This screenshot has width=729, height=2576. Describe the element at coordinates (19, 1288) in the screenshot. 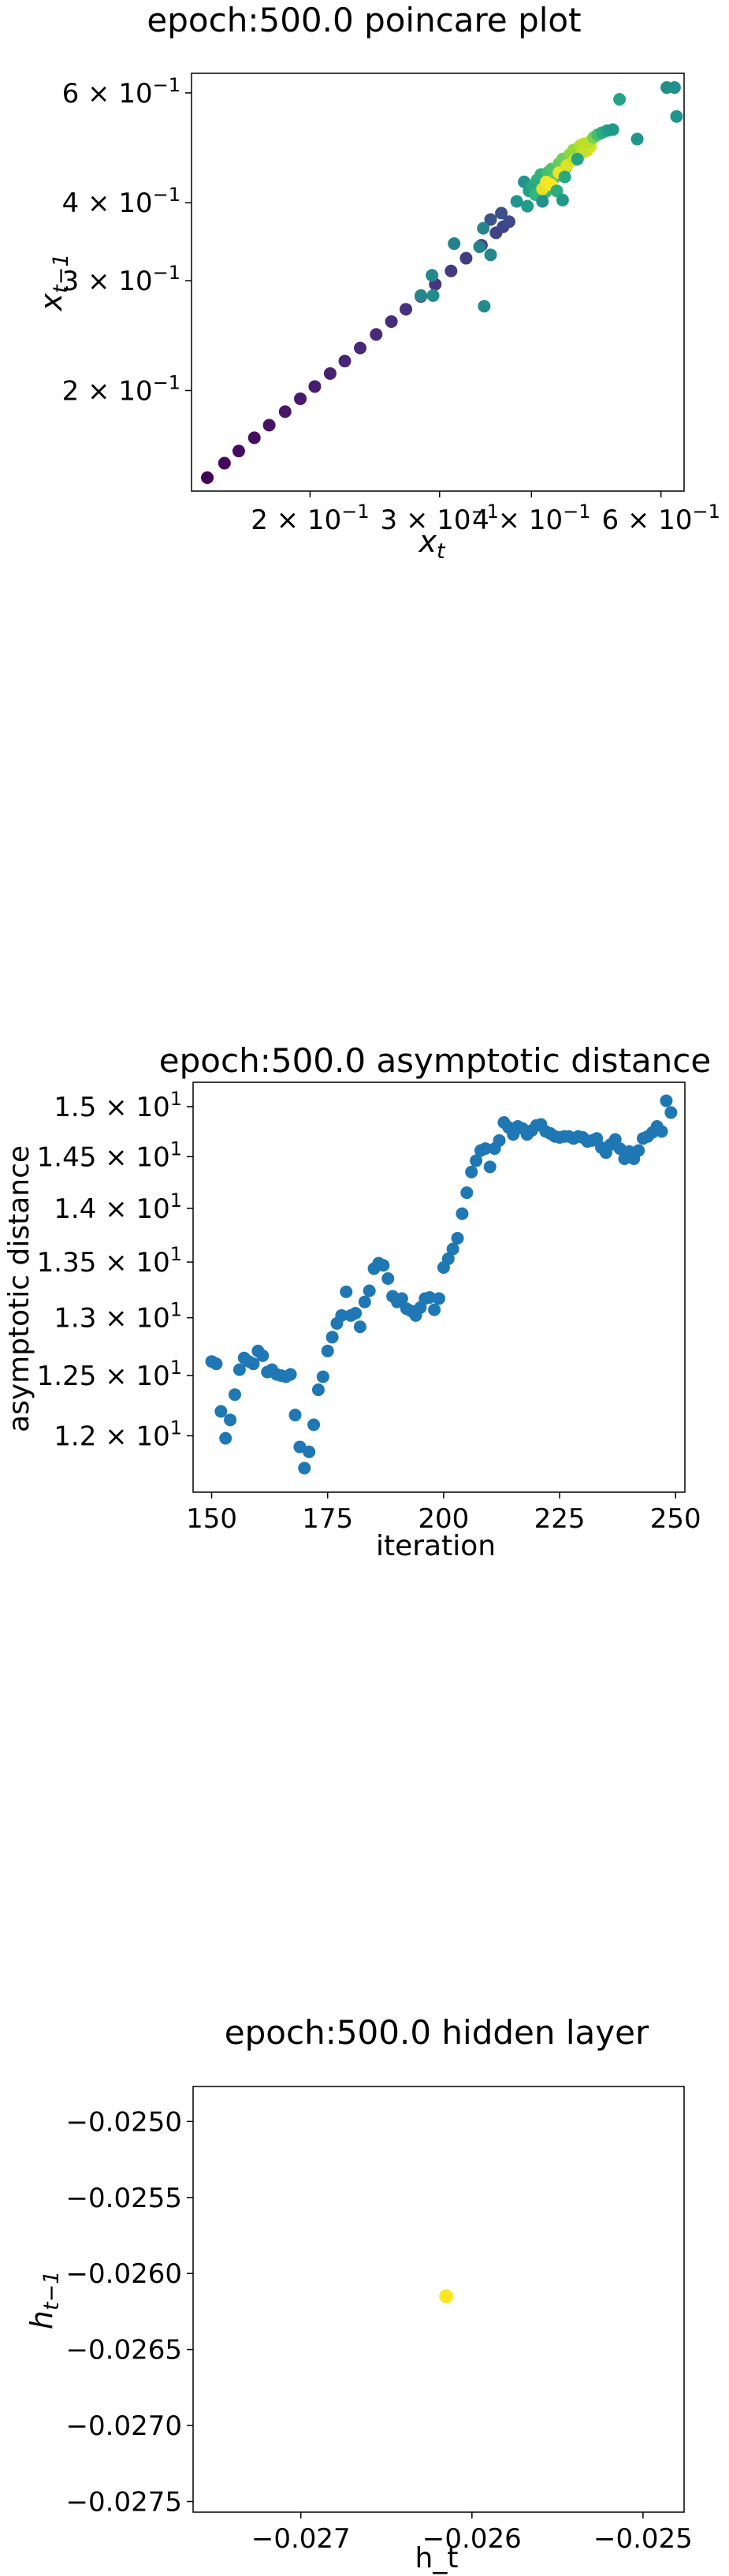

I see `y-axis-label: asymptotic distance` at that location.